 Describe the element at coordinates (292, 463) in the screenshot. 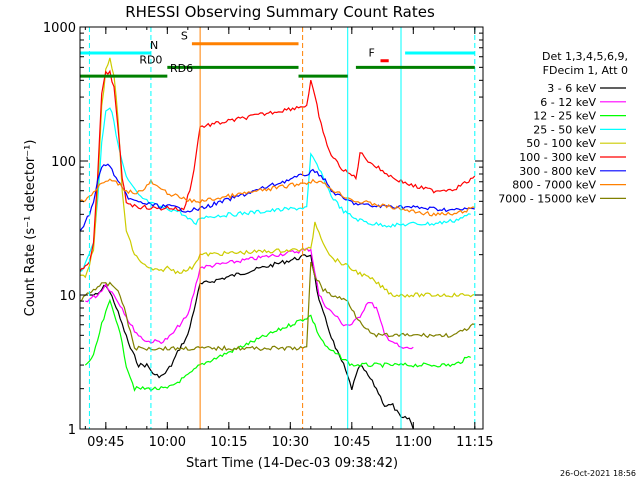

I see `x-axis-label: Start Time (14-Dec-03 09:38:42)` at that location.